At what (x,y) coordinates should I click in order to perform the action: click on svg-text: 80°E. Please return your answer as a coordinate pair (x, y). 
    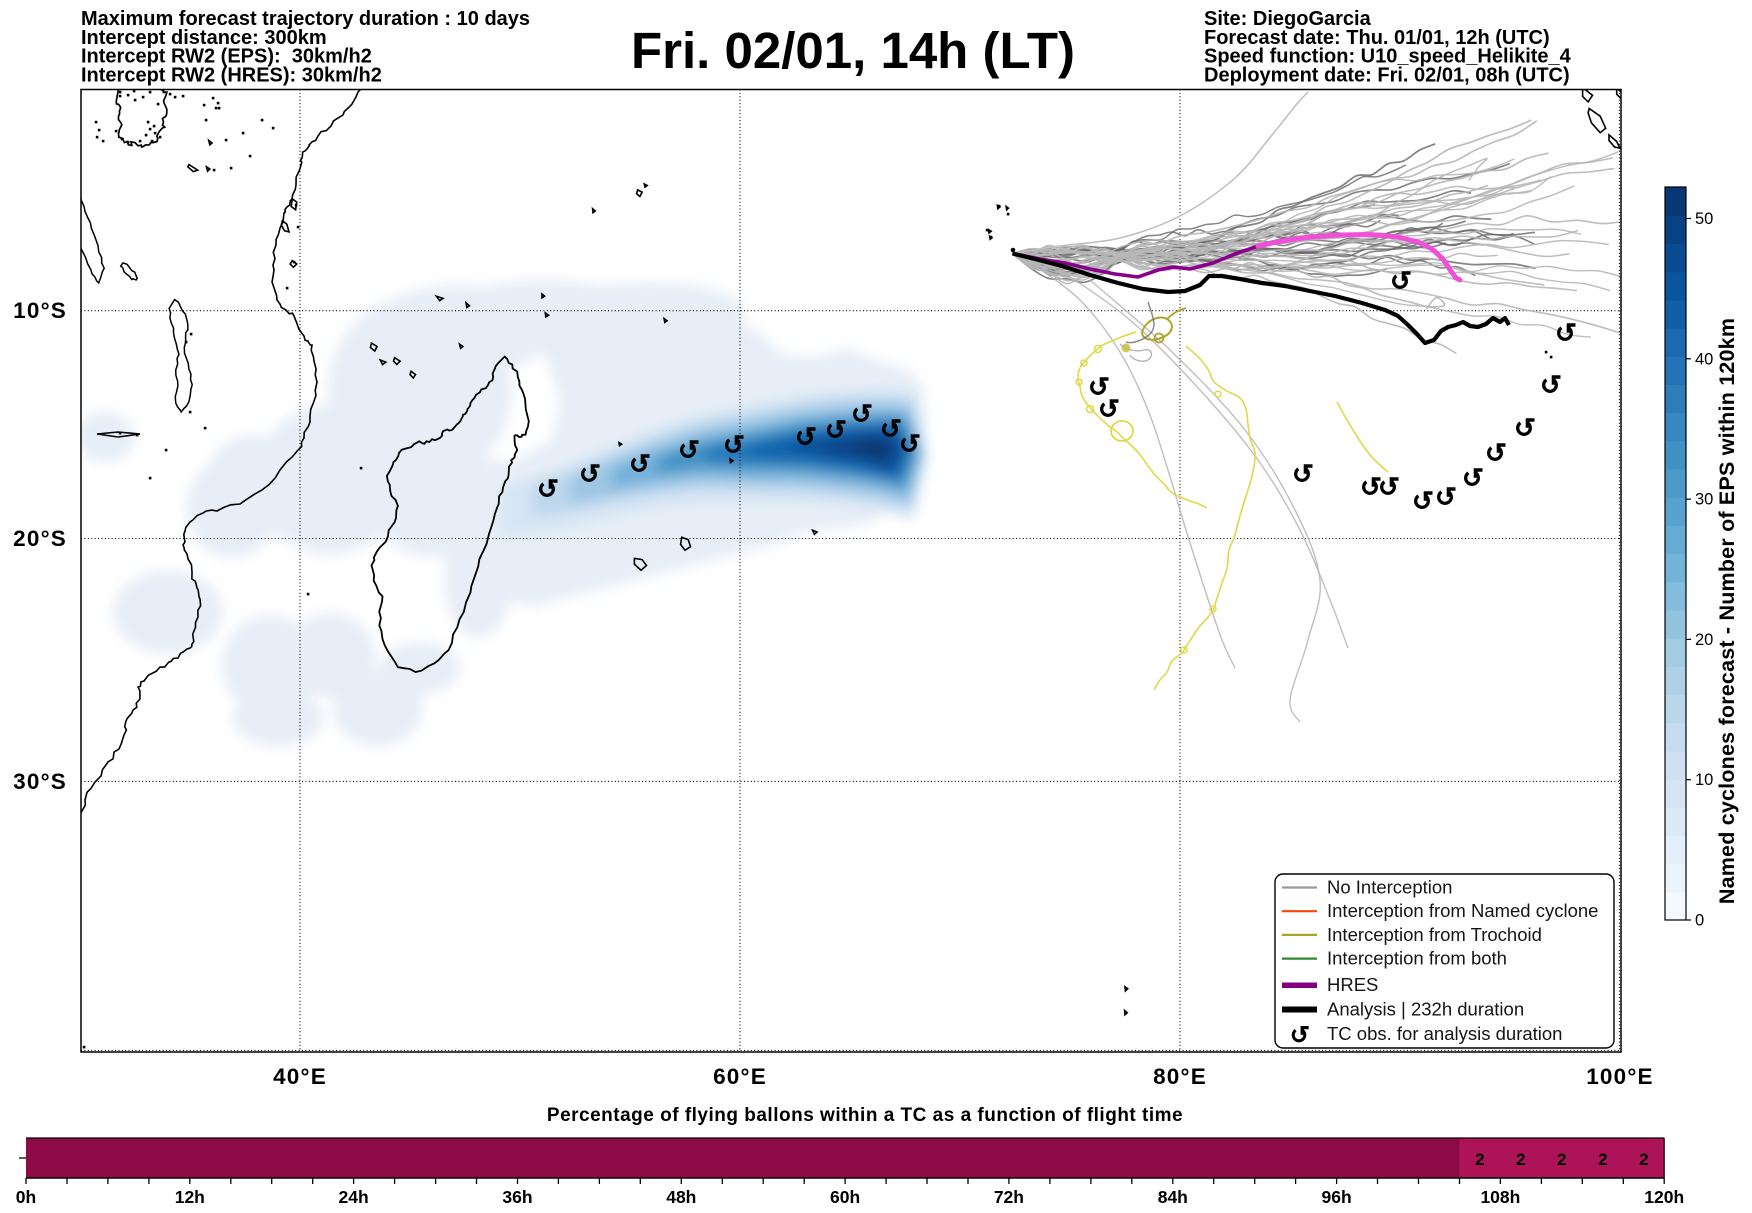
    Looking at the image, I should click on (1180, 1076).